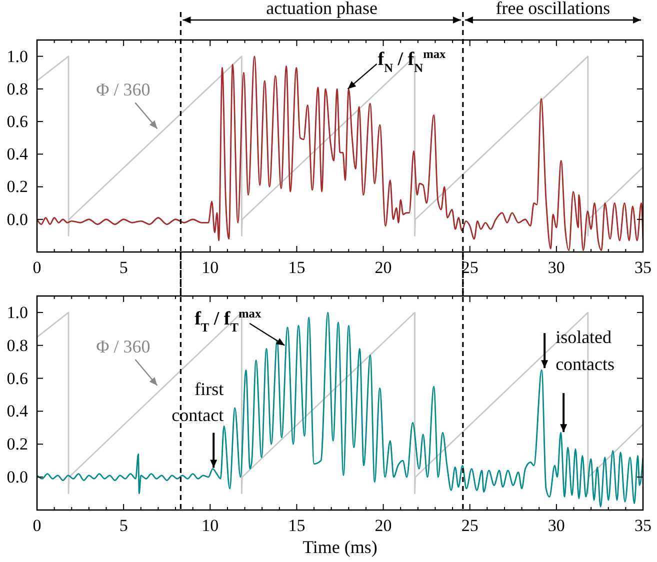 The image size is (657, 562). I want to click on annotation: isolated contacts, so click(585, 350).